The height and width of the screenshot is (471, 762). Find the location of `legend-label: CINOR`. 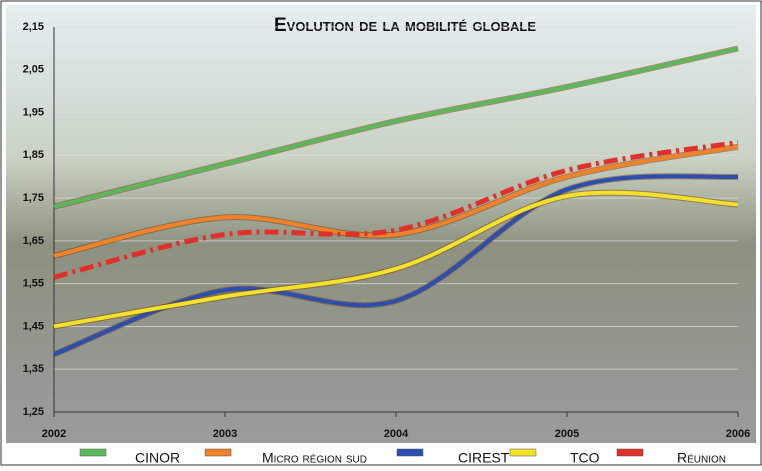

legend-label: CINOR is located at coordinates (157, 458).